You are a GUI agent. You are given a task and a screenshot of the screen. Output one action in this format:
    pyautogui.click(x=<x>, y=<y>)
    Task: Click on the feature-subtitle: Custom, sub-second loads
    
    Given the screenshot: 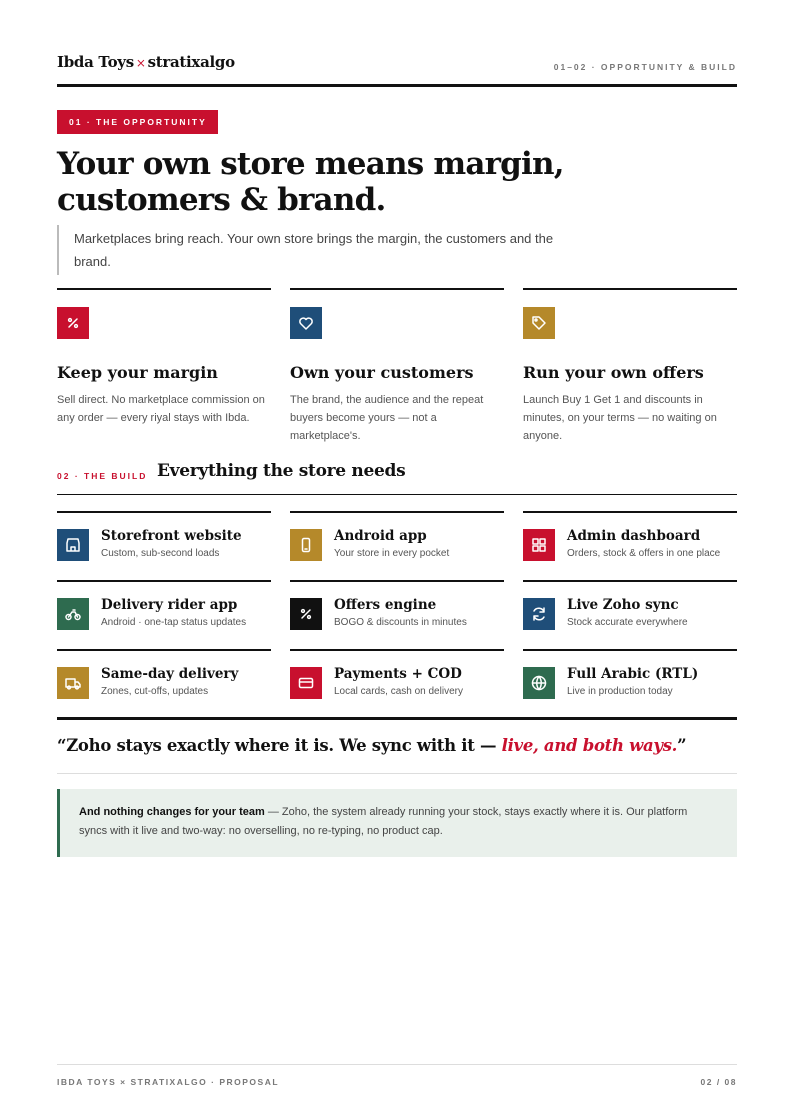 What is the action you would take?
    pyautogui.click(x=160, y=553)
    